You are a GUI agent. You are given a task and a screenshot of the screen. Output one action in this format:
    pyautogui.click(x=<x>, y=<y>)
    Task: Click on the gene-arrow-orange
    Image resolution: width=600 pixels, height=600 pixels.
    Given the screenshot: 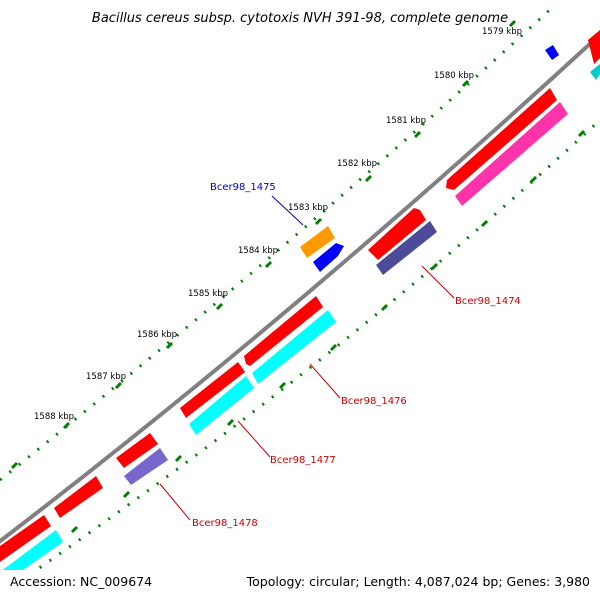 What is the action you would take?
    pyautogui.click(x=317, y=242)
    